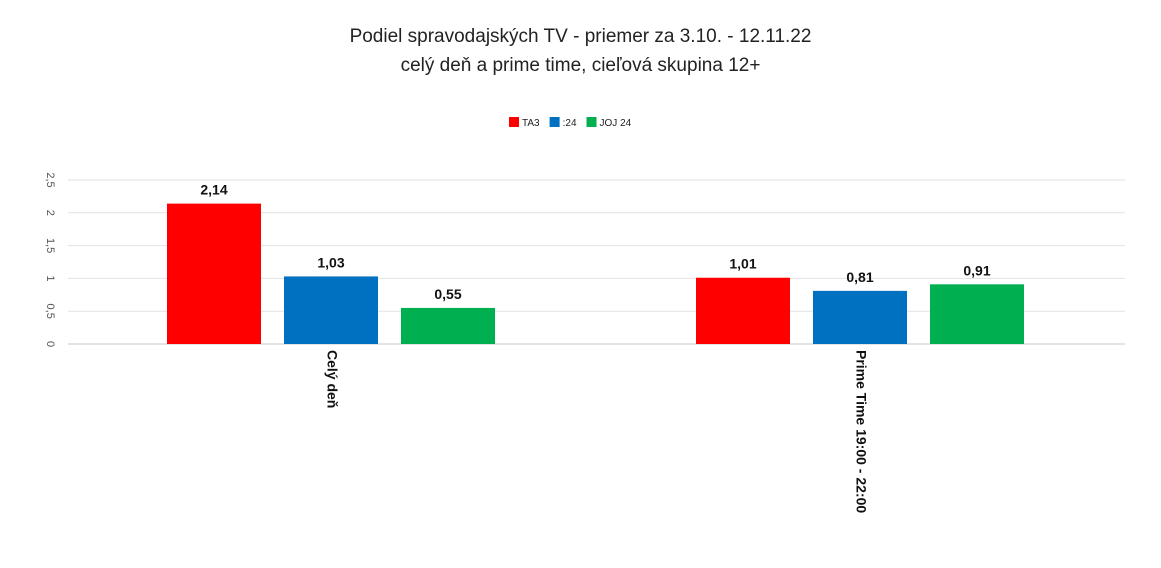 The height and width of the screenshot is (568, 1161). What do you see at coordinates (596, 431) in the screenshot?
I see `category-labels: Celý deň Prime Time 19:00 - 22:00` at bounding box center [596, 431].